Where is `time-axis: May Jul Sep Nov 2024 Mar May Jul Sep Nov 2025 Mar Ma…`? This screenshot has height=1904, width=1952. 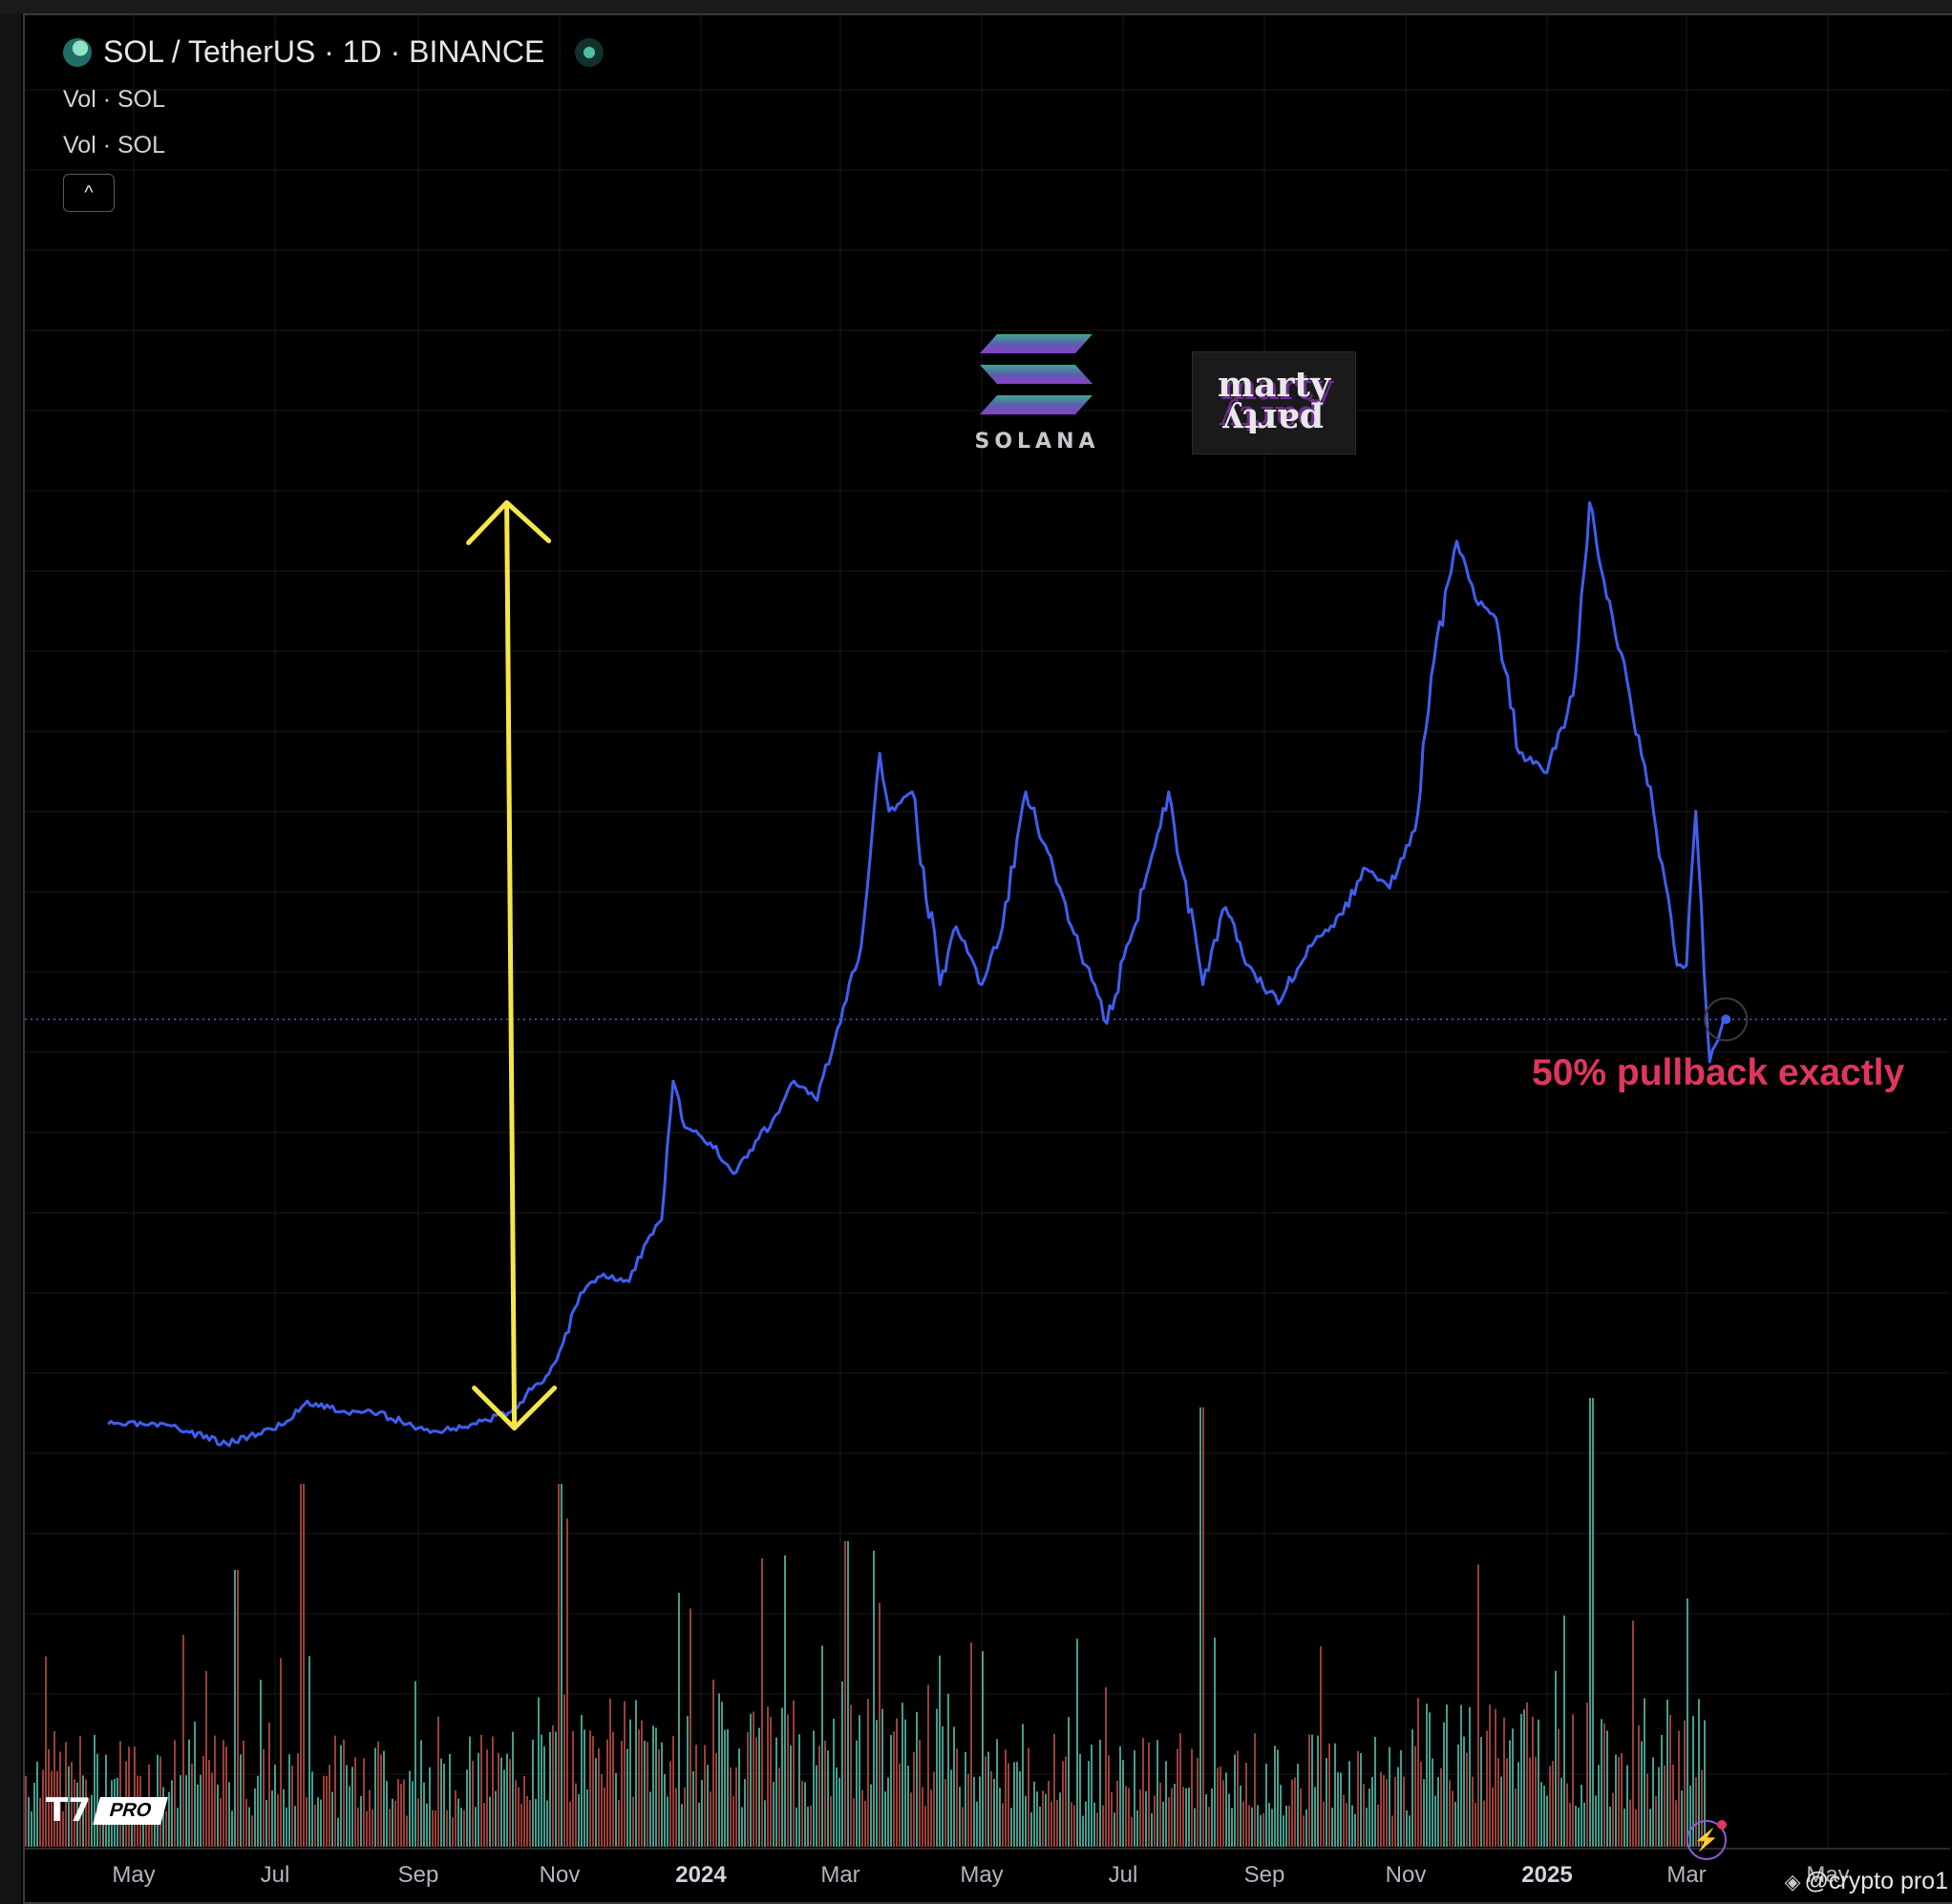
time-axis: May Jul Sep Nov 2024 Mar May Jul Sep Nov 2025 Mar Ma… is located at coordinates (988, 1881).